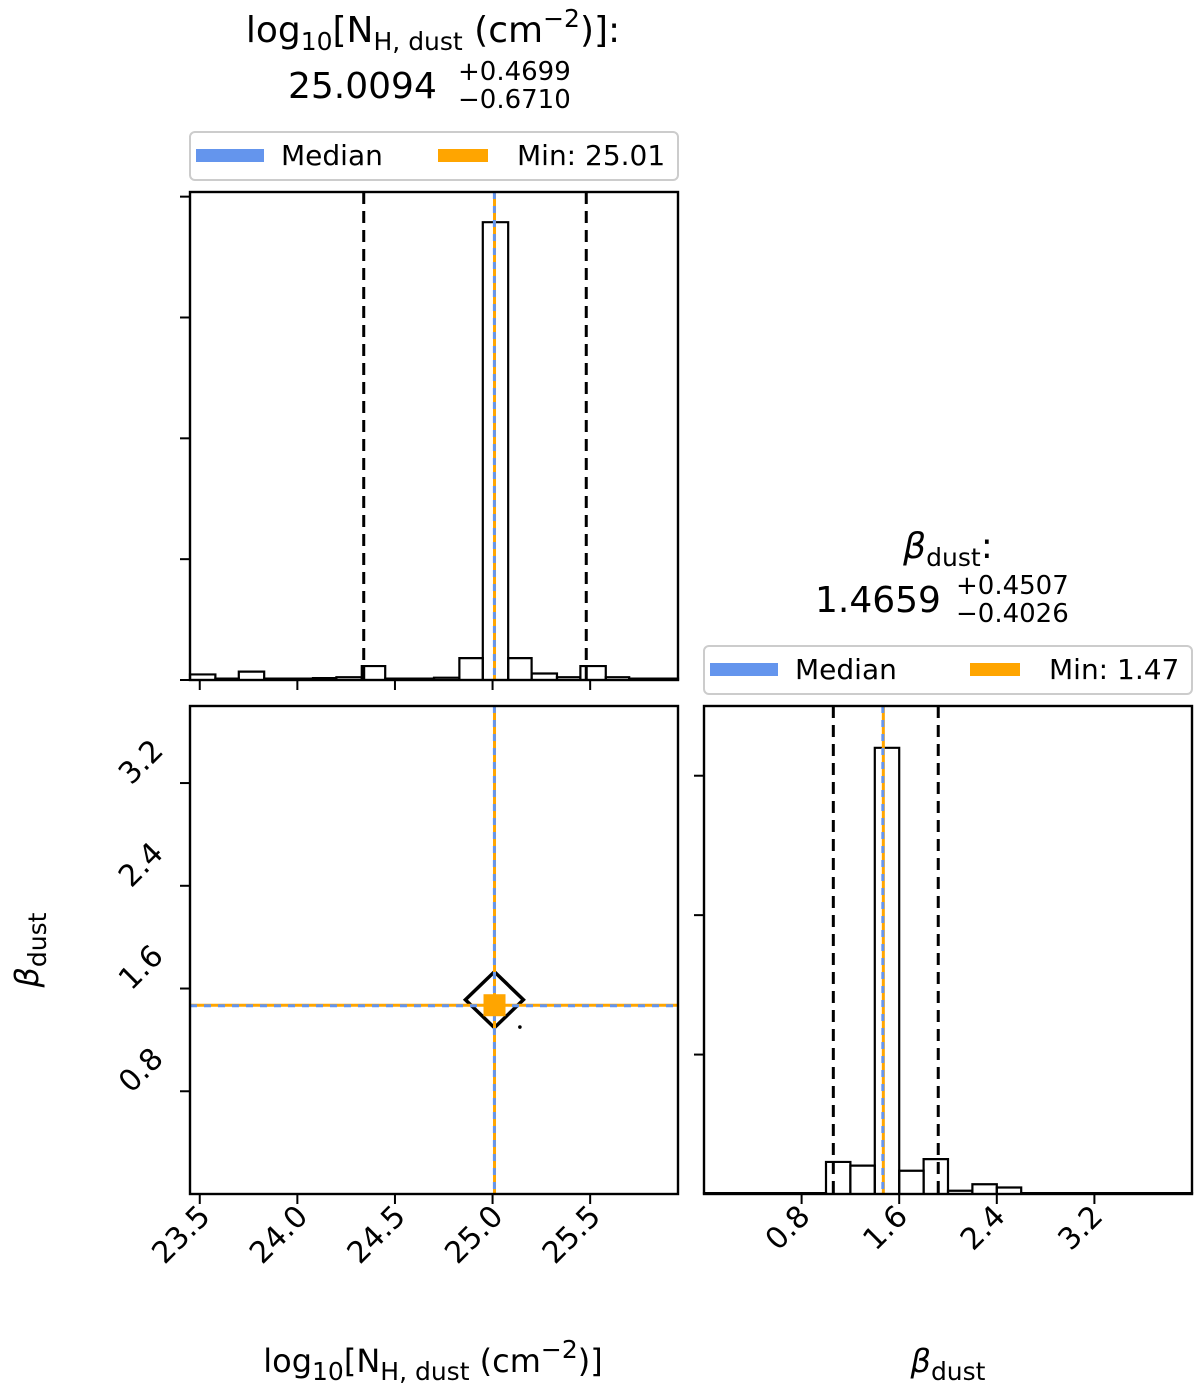  I want to click on x-tick-label: 24.0, so click(279, 1235).